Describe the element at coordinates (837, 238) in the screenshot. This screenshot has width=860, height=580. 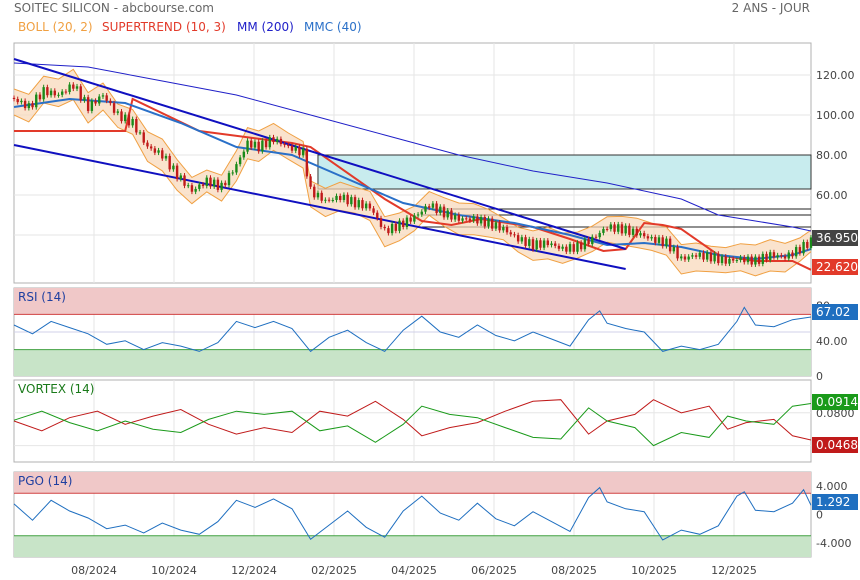
I see `last-price-tag: 36.950` at that location.